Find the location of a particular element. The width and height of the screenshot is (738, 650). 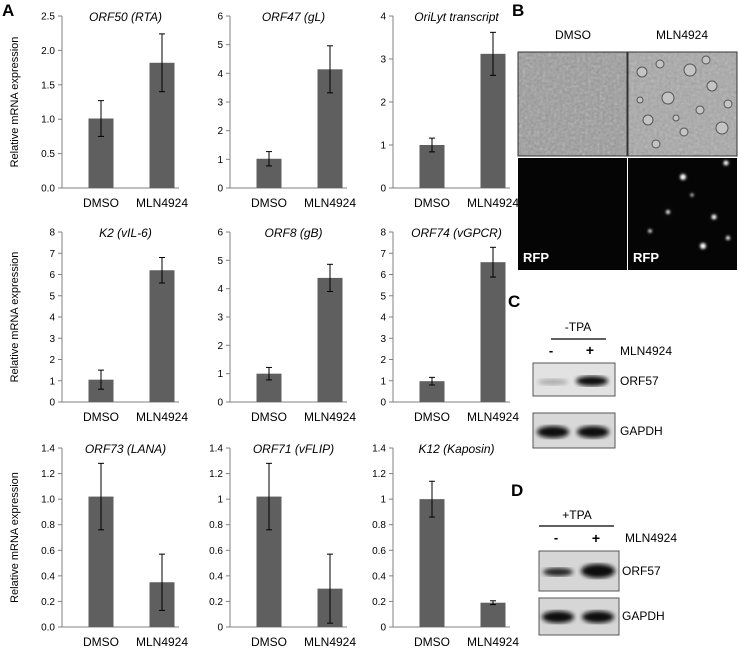

micrograph-panel: DMSO MLN4924 RFP RFP is located at coordinates (627, 149).